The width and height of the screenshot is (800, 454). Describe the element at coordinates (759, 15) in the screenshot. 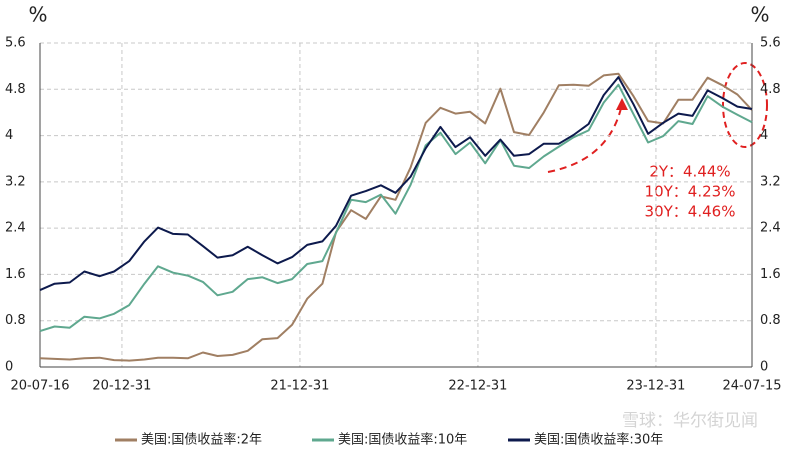

I see `y2-axis-label: %` at that location.